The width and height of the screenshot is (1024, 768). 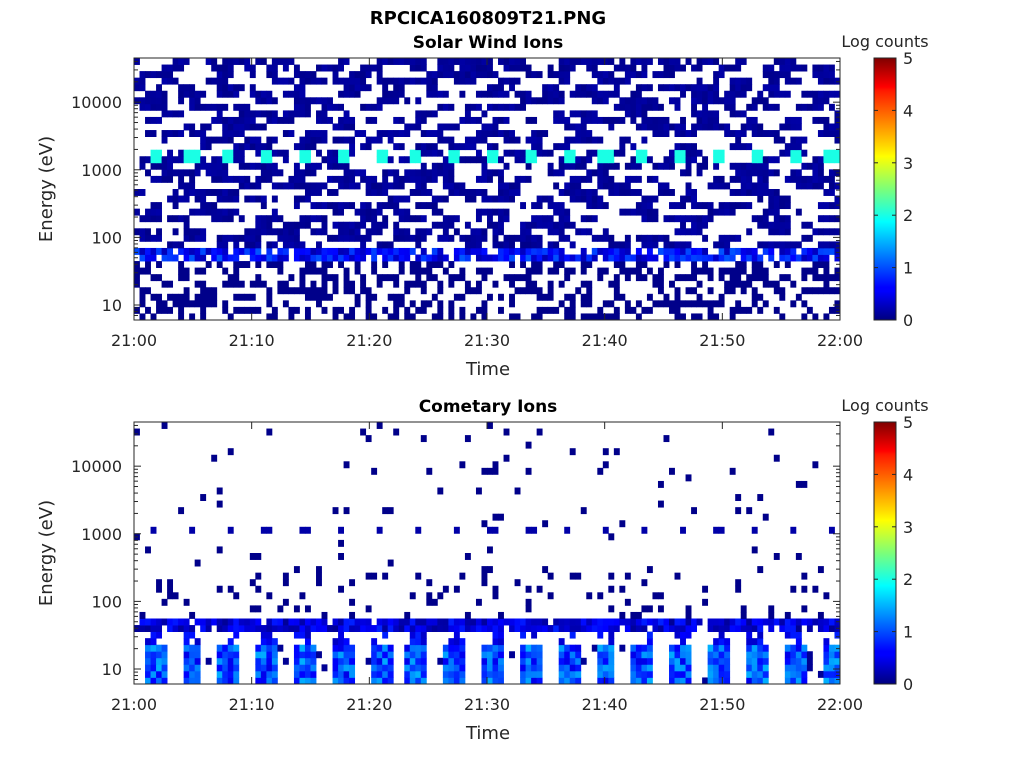 What do you see at coordinates (112, 305) in the screenshot?
I see `y-tick-label: 10` at bounding box center [112, 305].